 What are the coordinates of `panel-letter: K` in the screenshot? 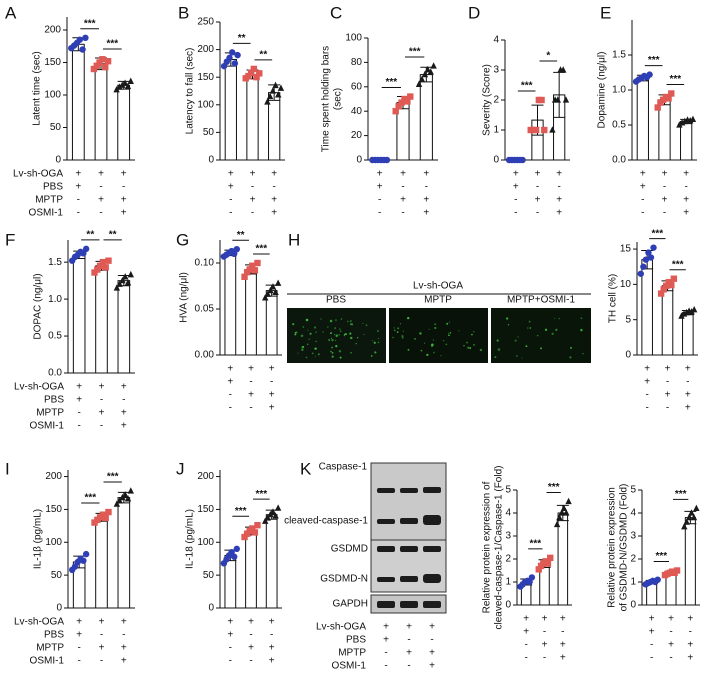 It's located at (306, 468).